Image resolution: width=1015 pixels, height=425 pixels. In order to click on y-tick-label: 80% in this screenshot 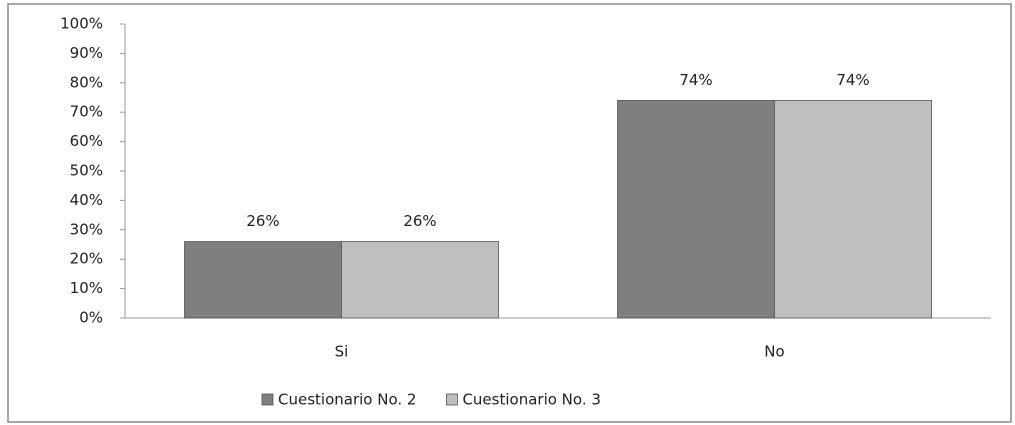, I will do `click(86, 82)`.